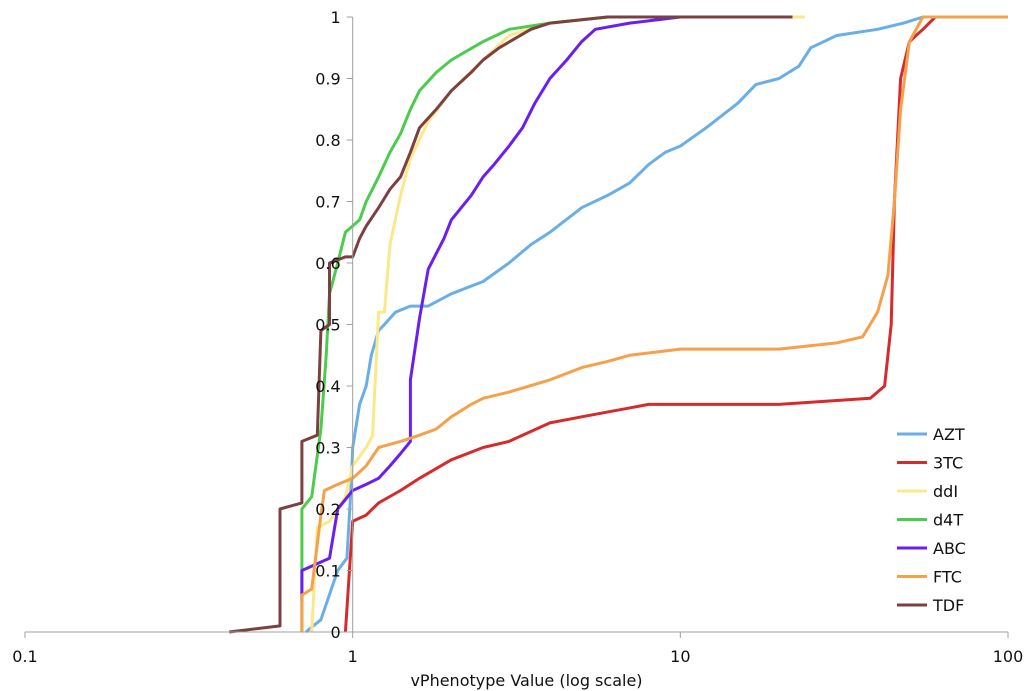 The image size is (1029, 691). What do you see at coordinates (327, 325) in the screenshot?
I see `y-tick-label: 0.5` at bounding box center [327, 325].